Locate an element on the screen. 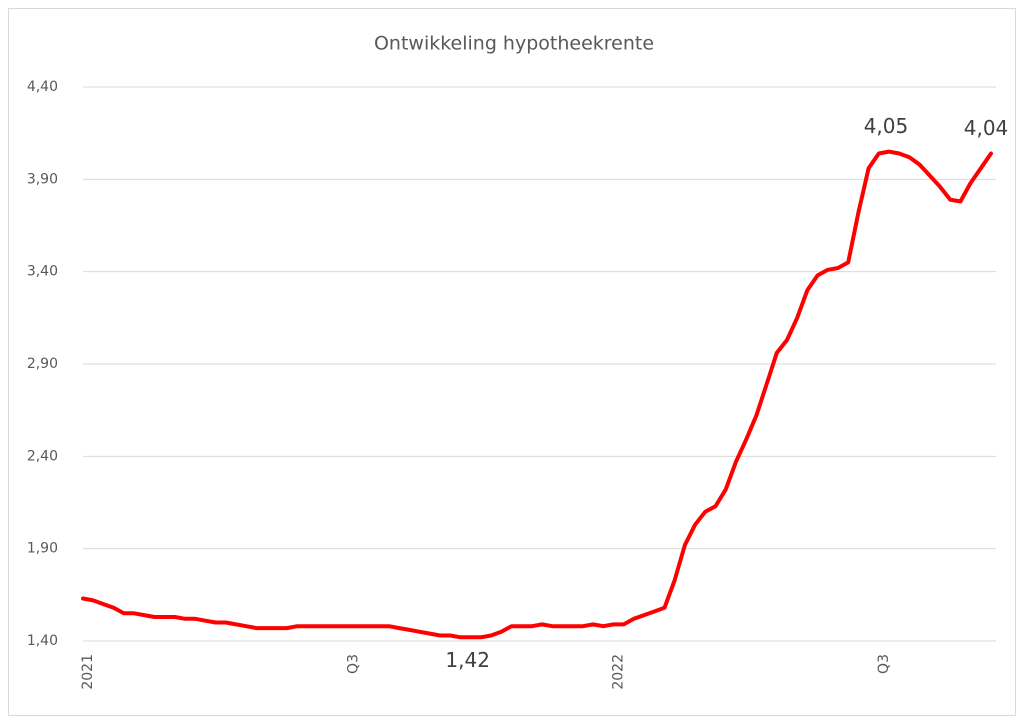 The width and height of the screenshot is (1024, 728). x-tick-label: 2021 is located at coordinates (88, 672).